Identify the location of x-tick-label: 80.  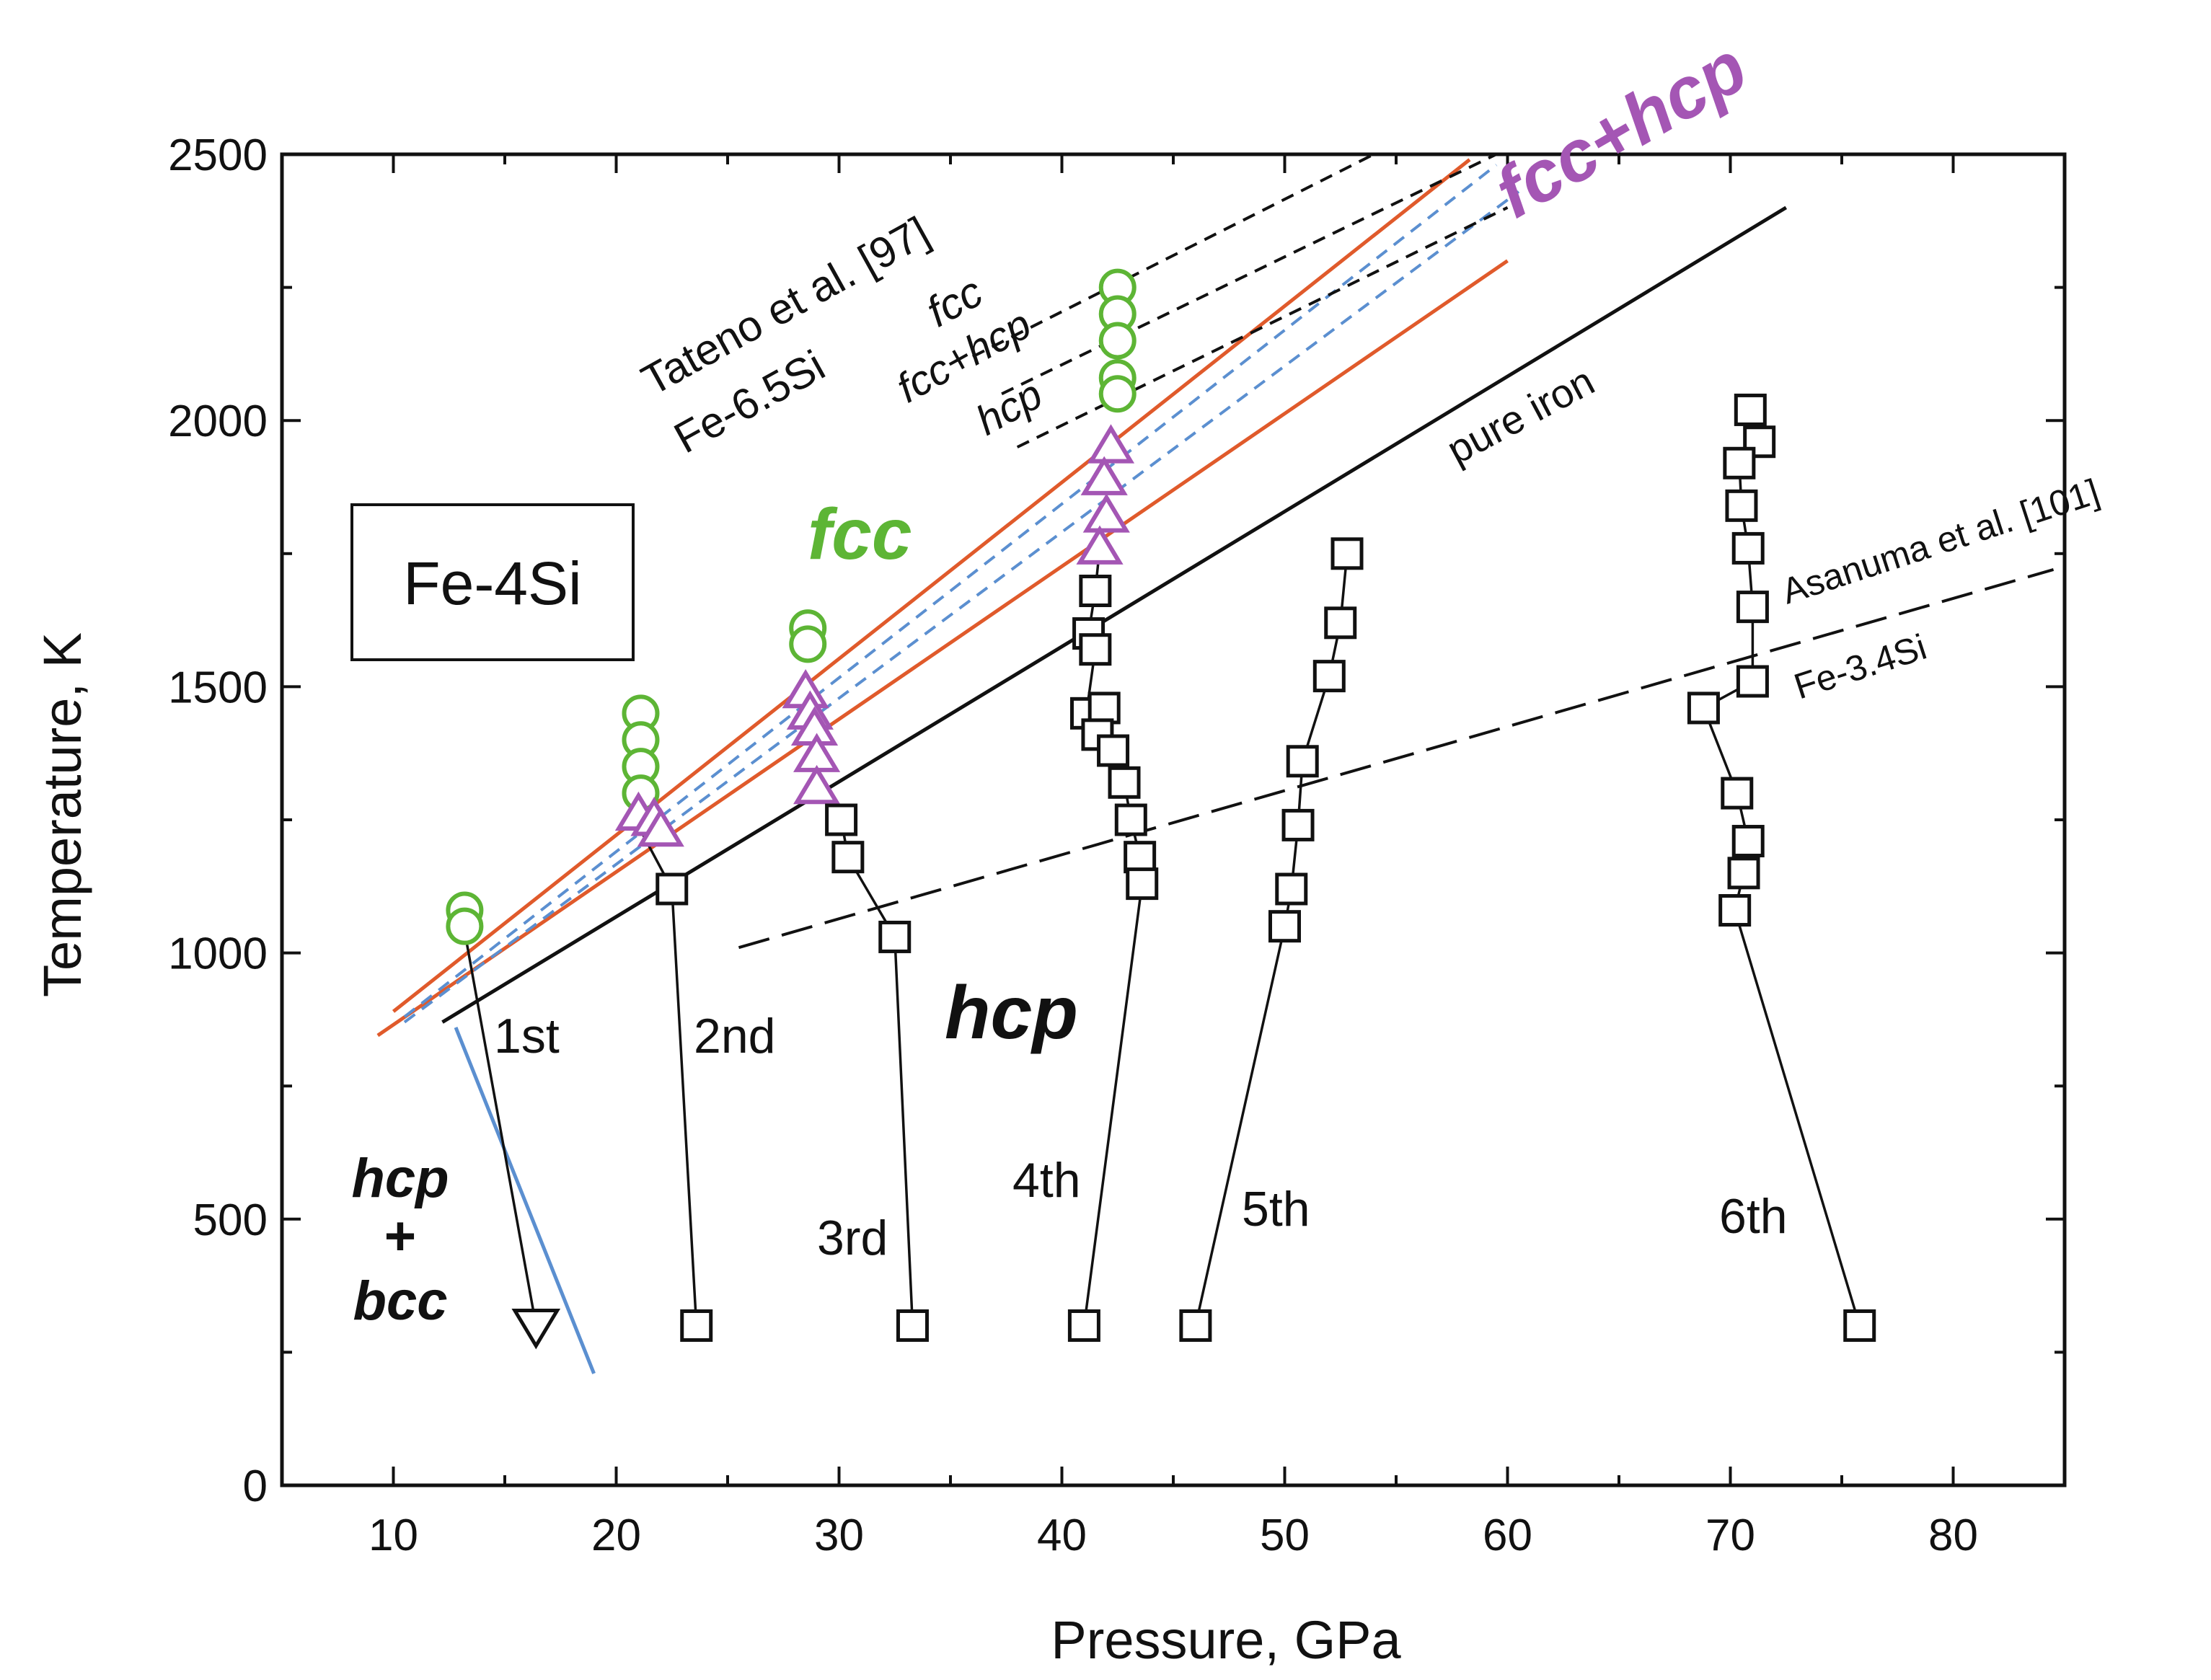
(1953, 1535).